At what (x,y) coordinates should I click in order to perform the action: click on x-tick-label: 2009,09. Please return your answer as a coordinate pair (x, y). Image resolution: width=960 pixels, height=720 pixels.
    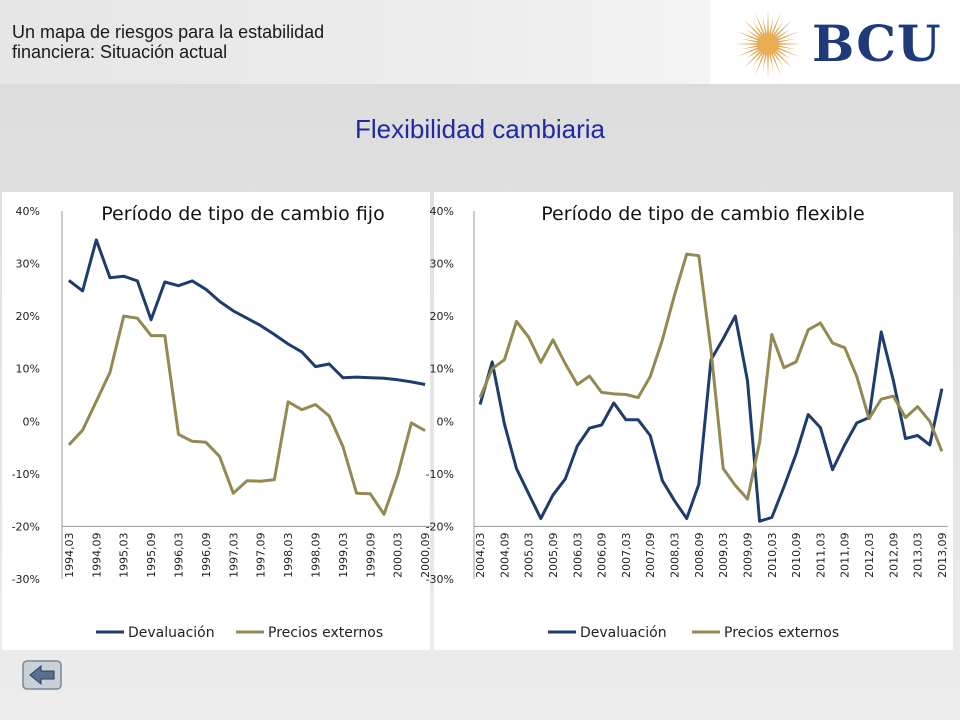
    Looking at the image, I should click on (748, 555).